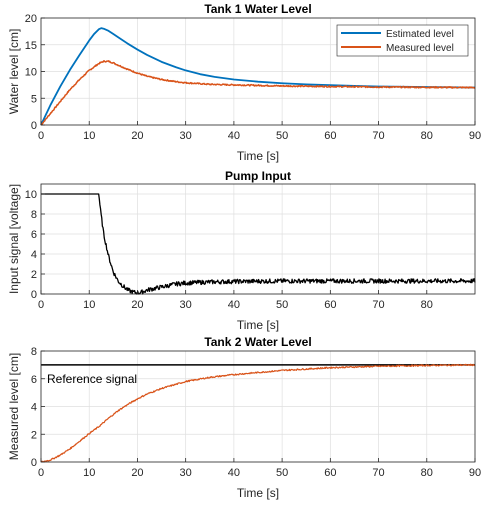  What do you see at coordinates (41, 136) in the screenshot?
I see `tank1-xtick-label: 0` at bounding box center [41, 136].